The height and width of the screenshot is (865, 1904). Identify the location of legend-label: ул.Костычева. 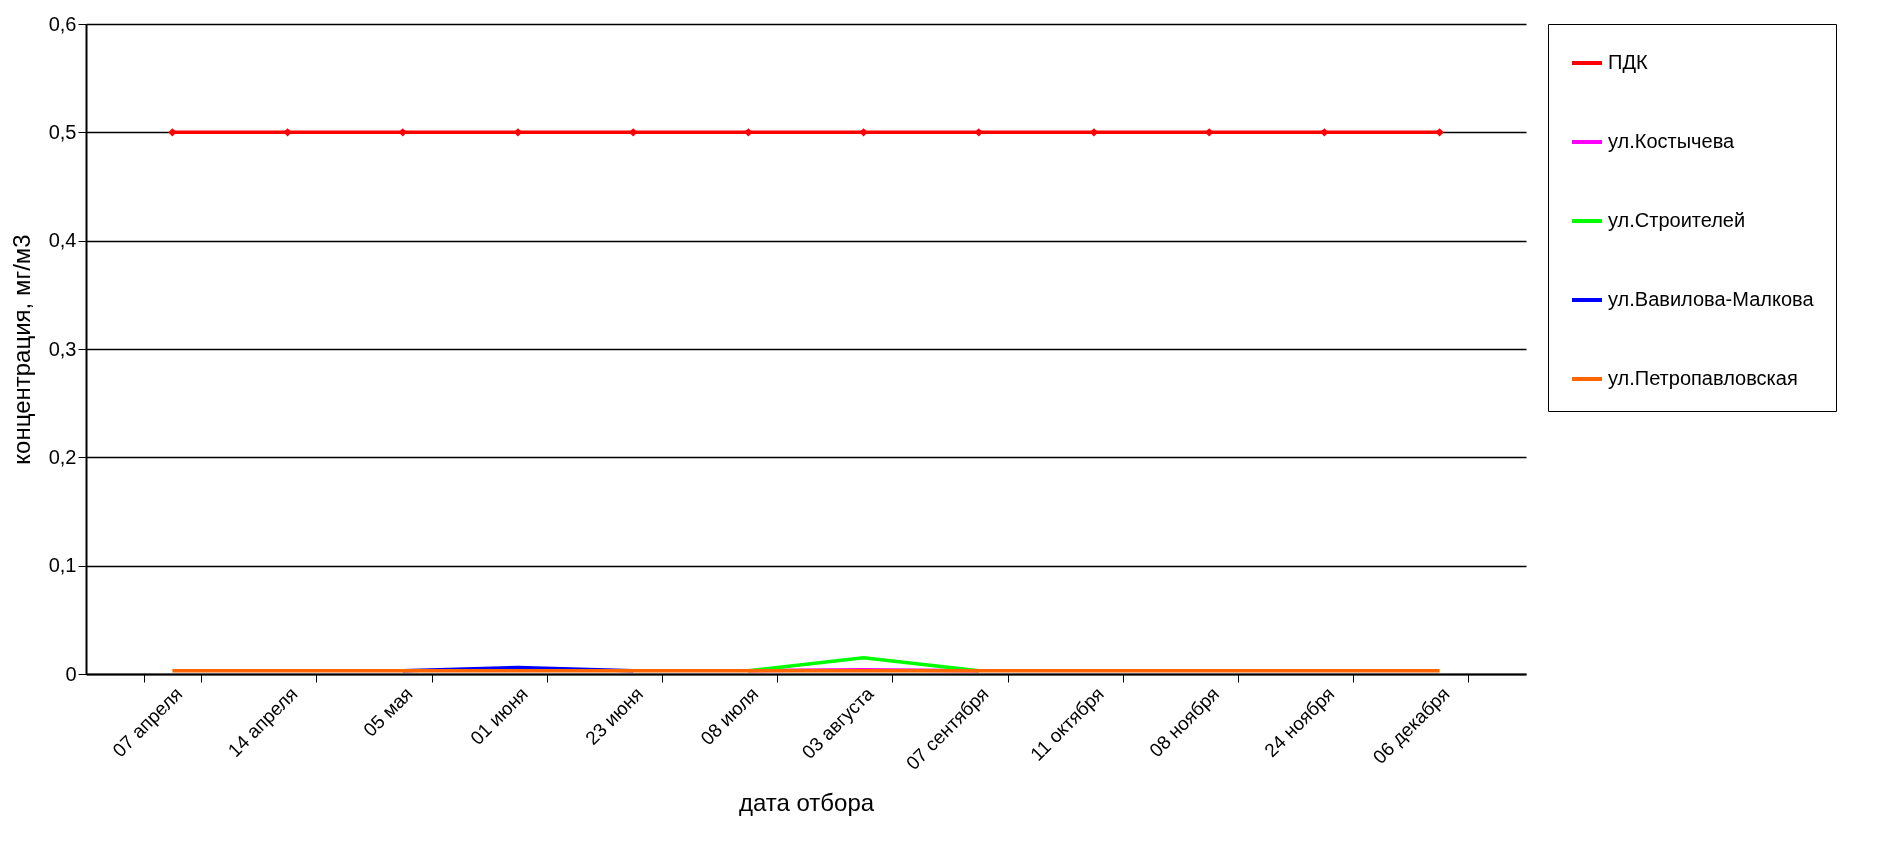
(1672, 141).